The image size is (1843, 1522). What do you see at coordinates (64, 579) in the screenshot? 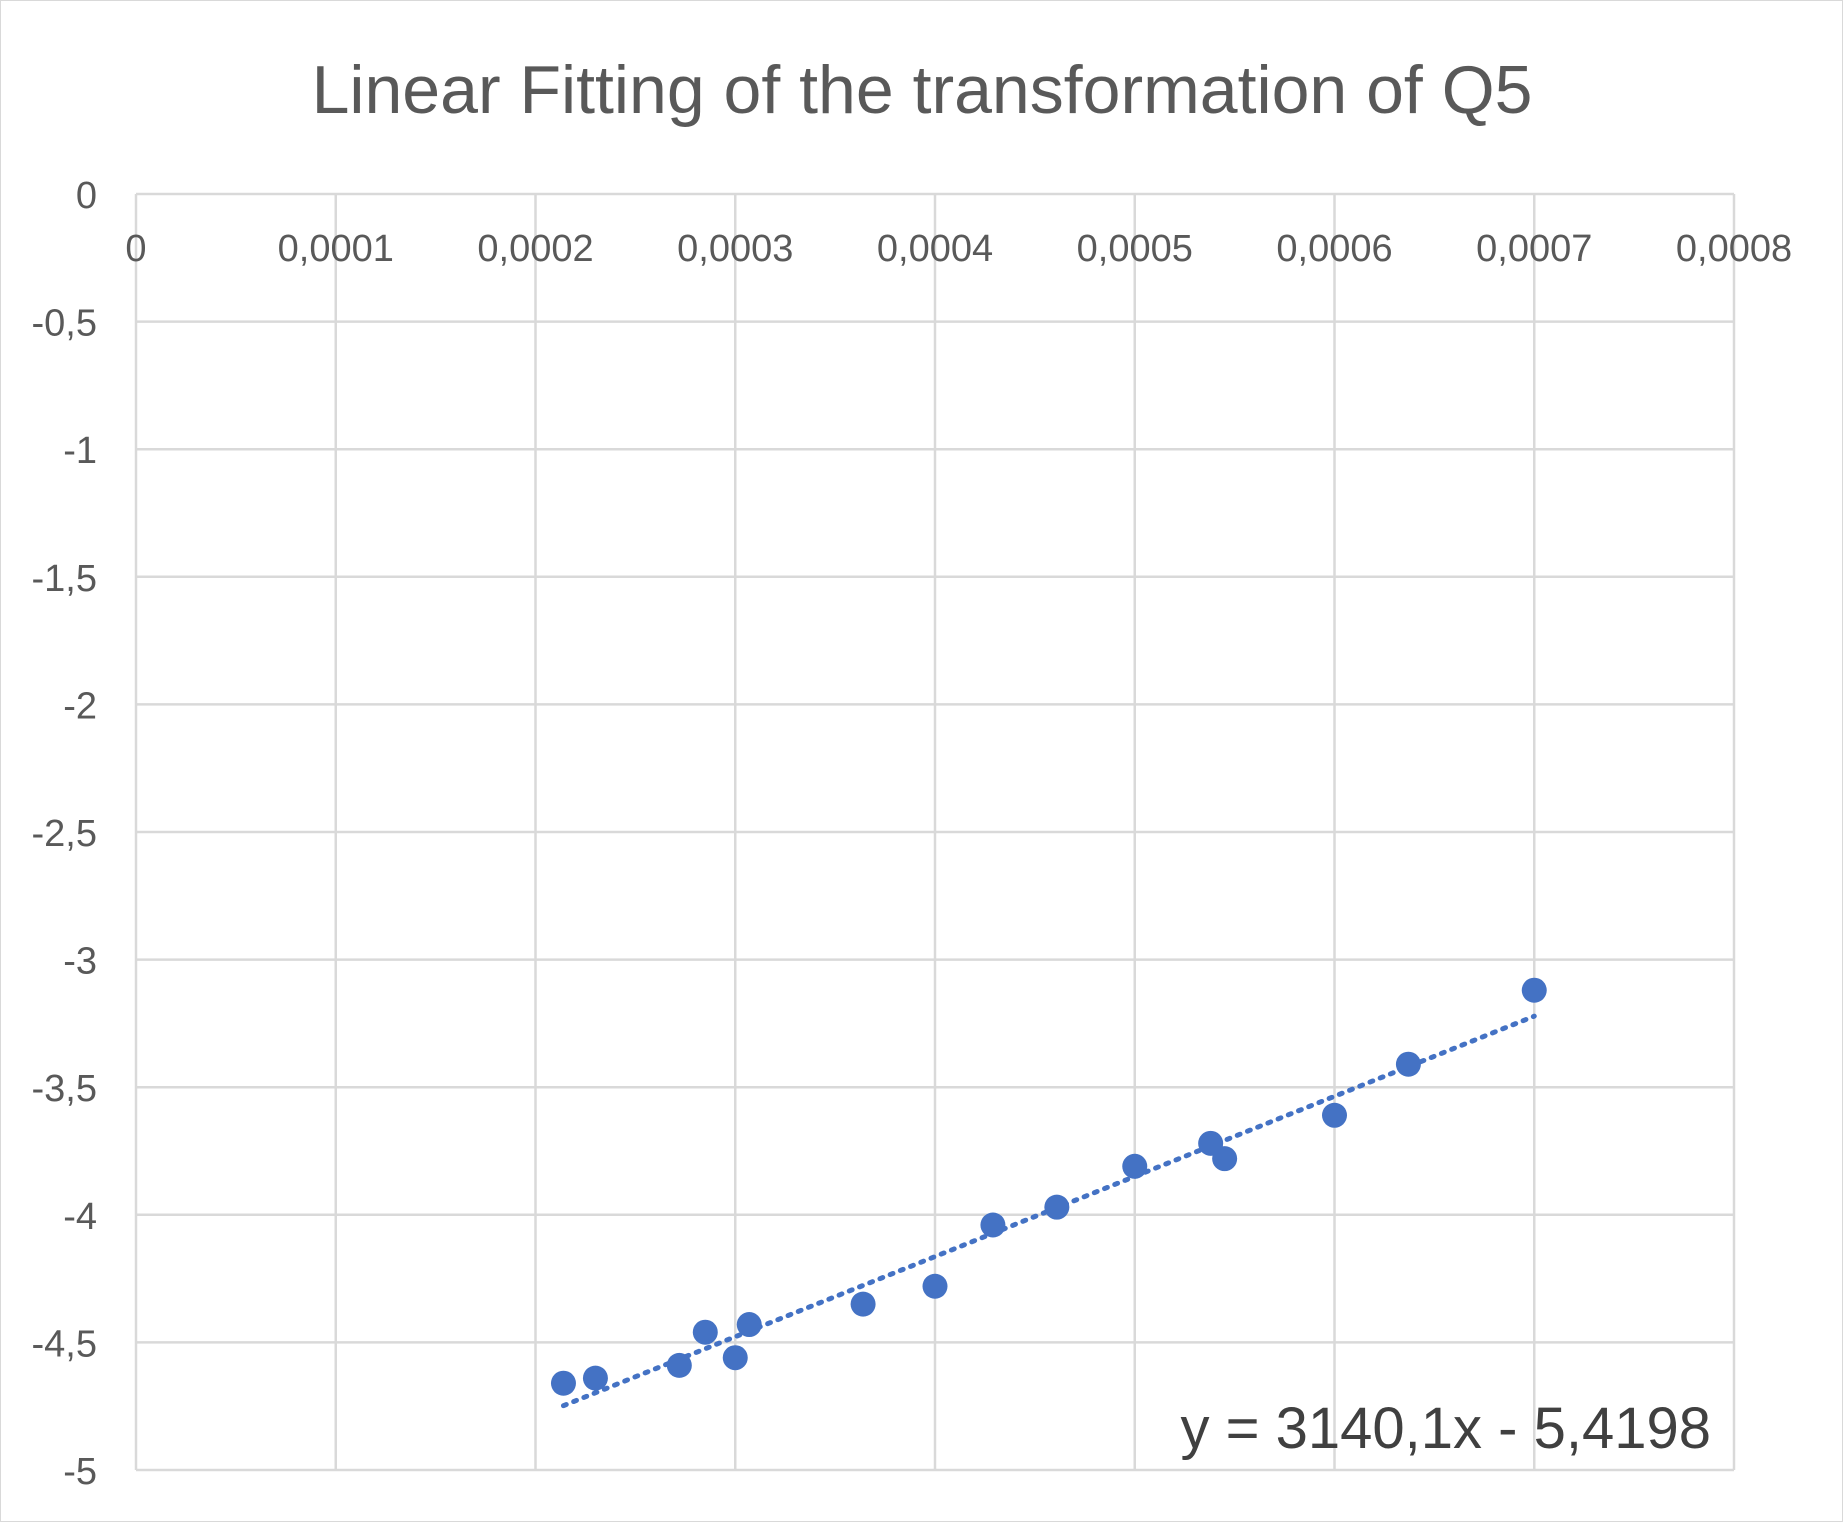
I see `y-tick-label: -1,5` at bounding box center [64, 579].